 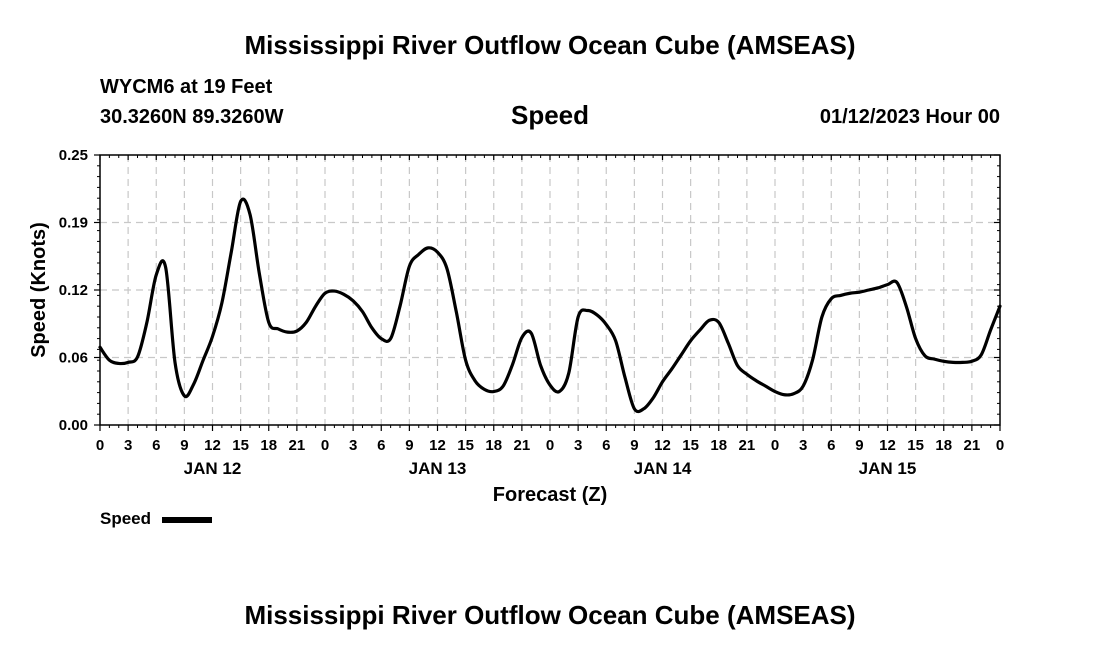 I want to click on day-label: JAN 15, so click(x=888, y=468).